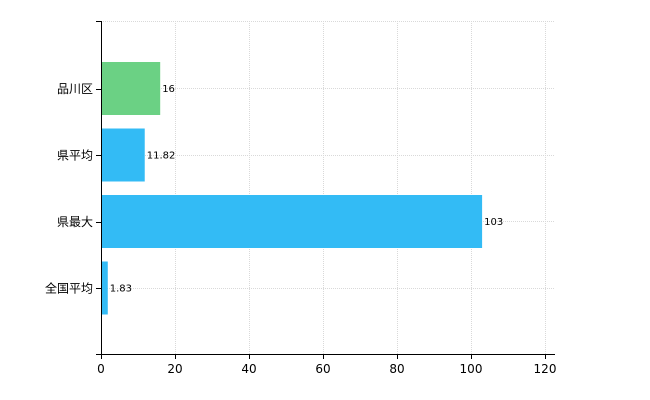 The width and height of the screenshot is (650, 400). I want to click on x-tick-label: 100, so click(471, 369).